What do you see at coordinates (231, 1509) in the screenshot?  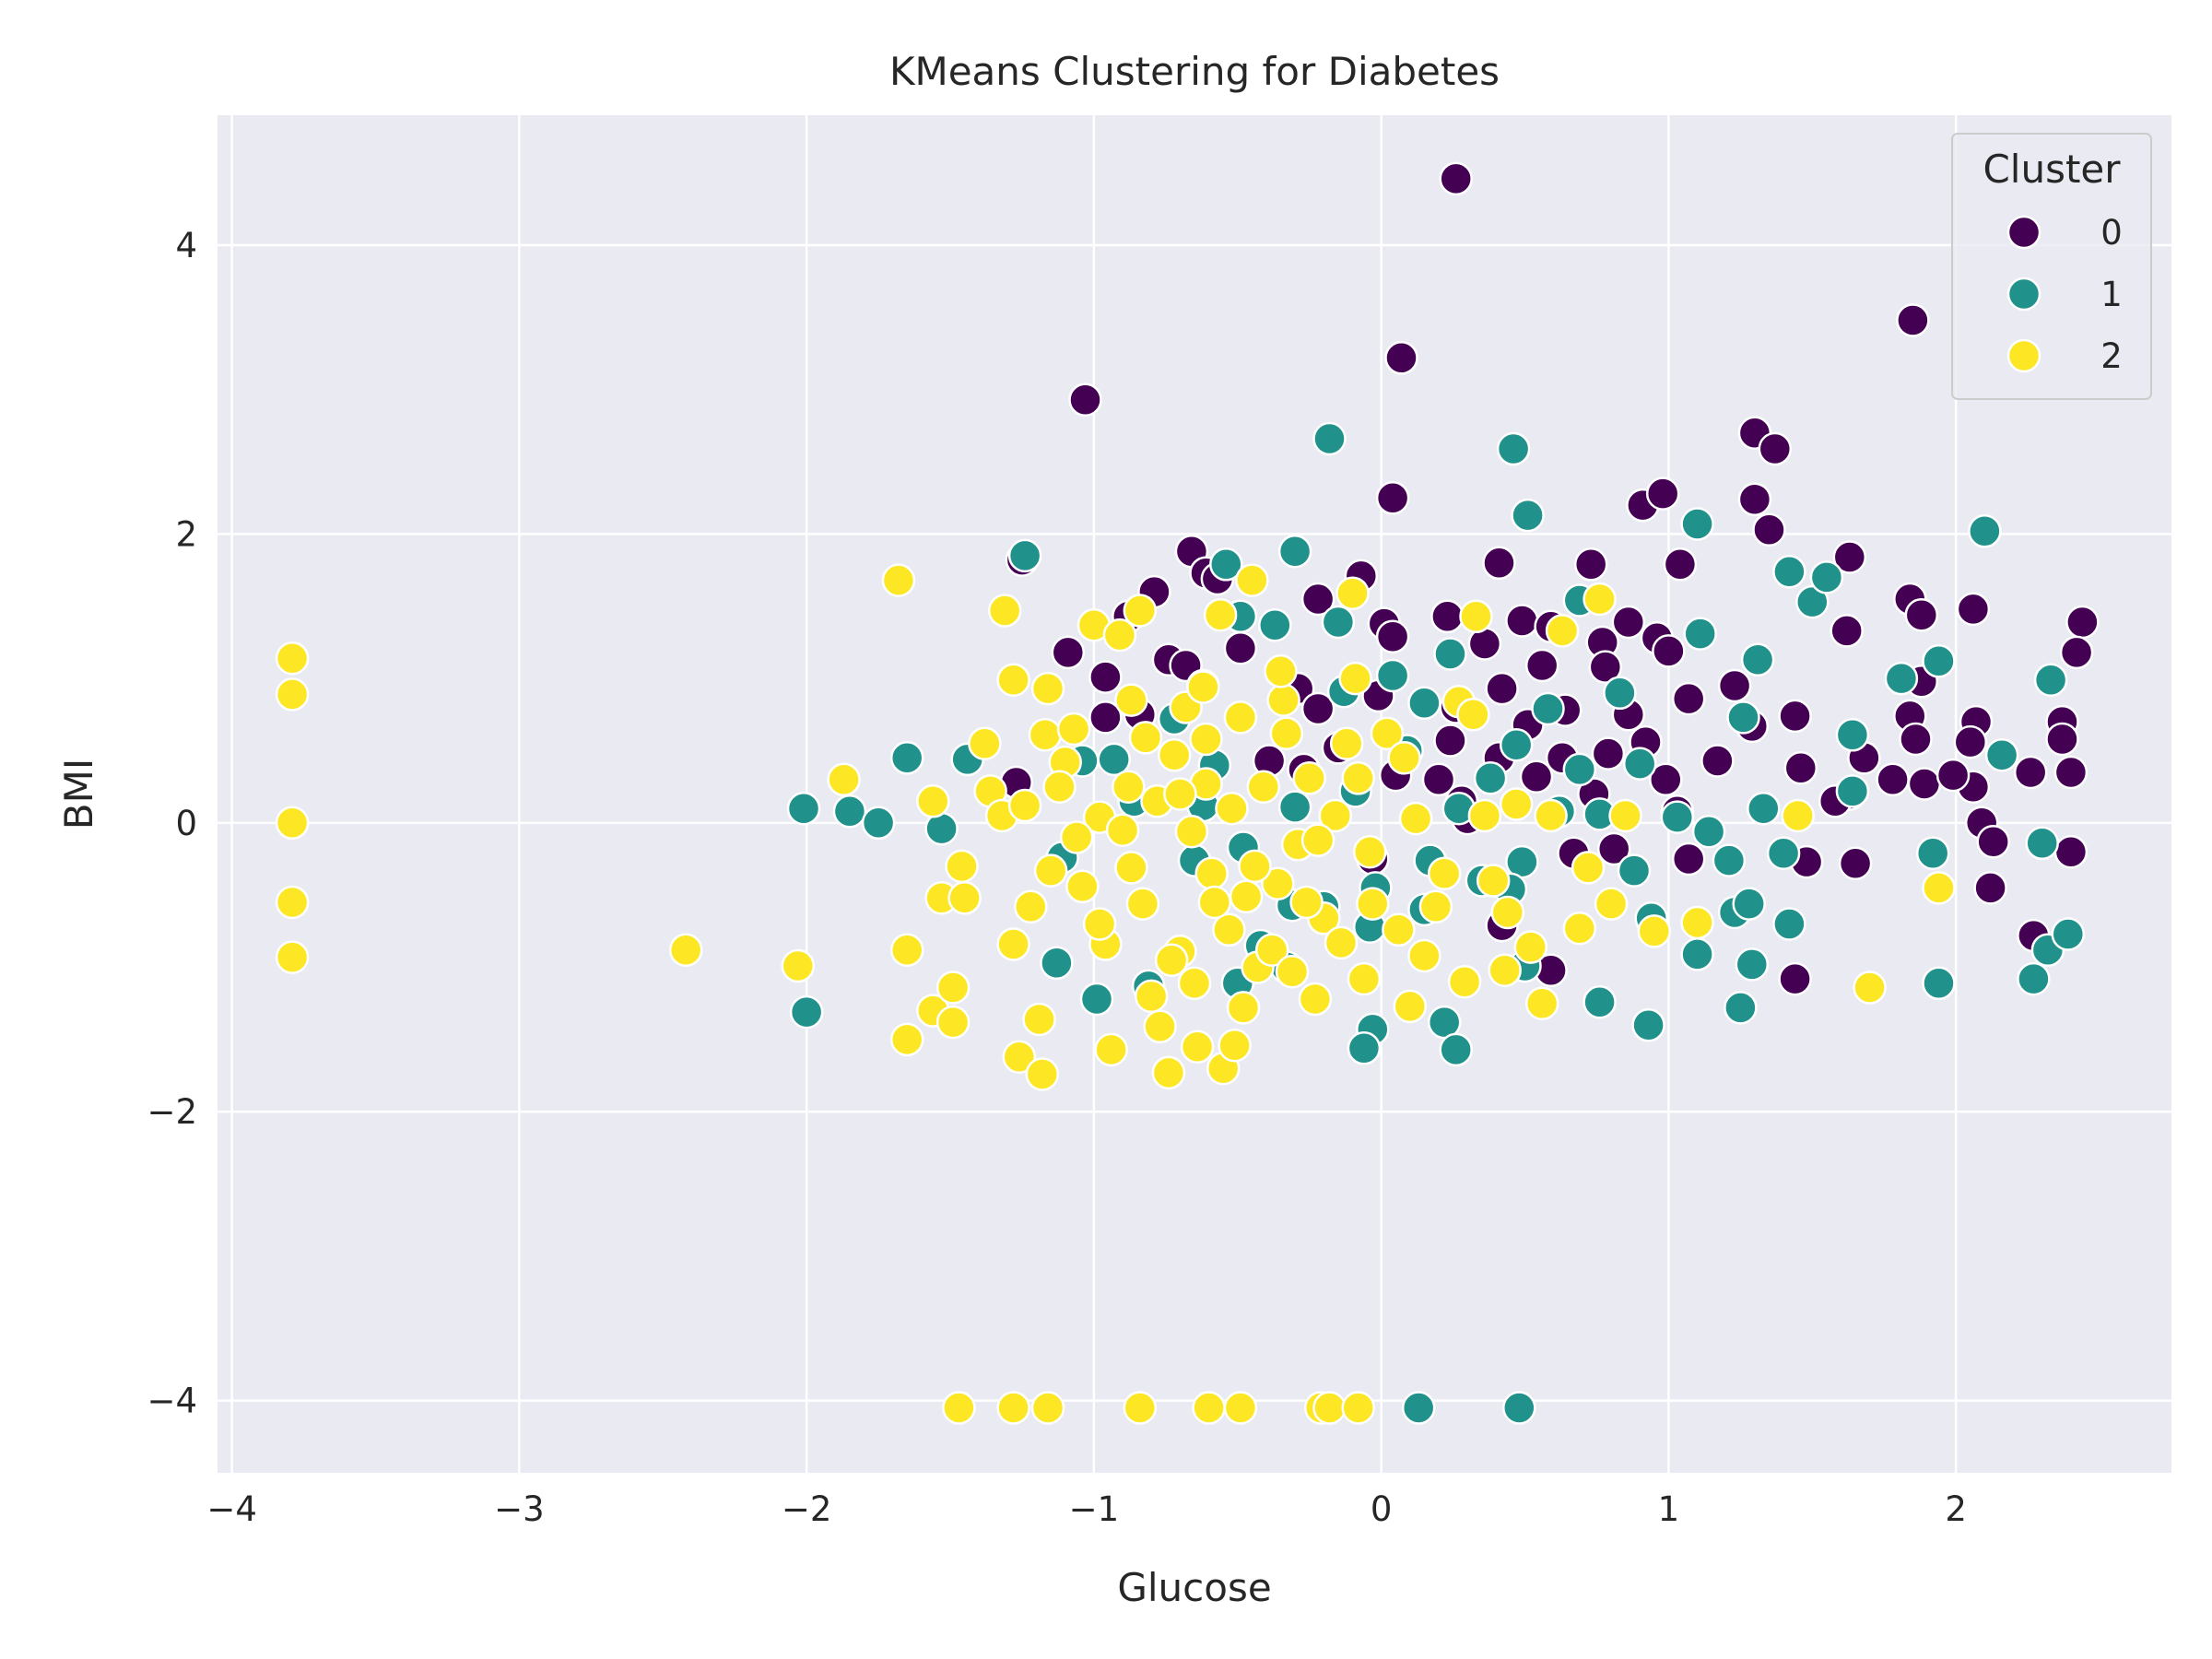 I see `x-tick-label: −4` at bounding box center [231, 1509].